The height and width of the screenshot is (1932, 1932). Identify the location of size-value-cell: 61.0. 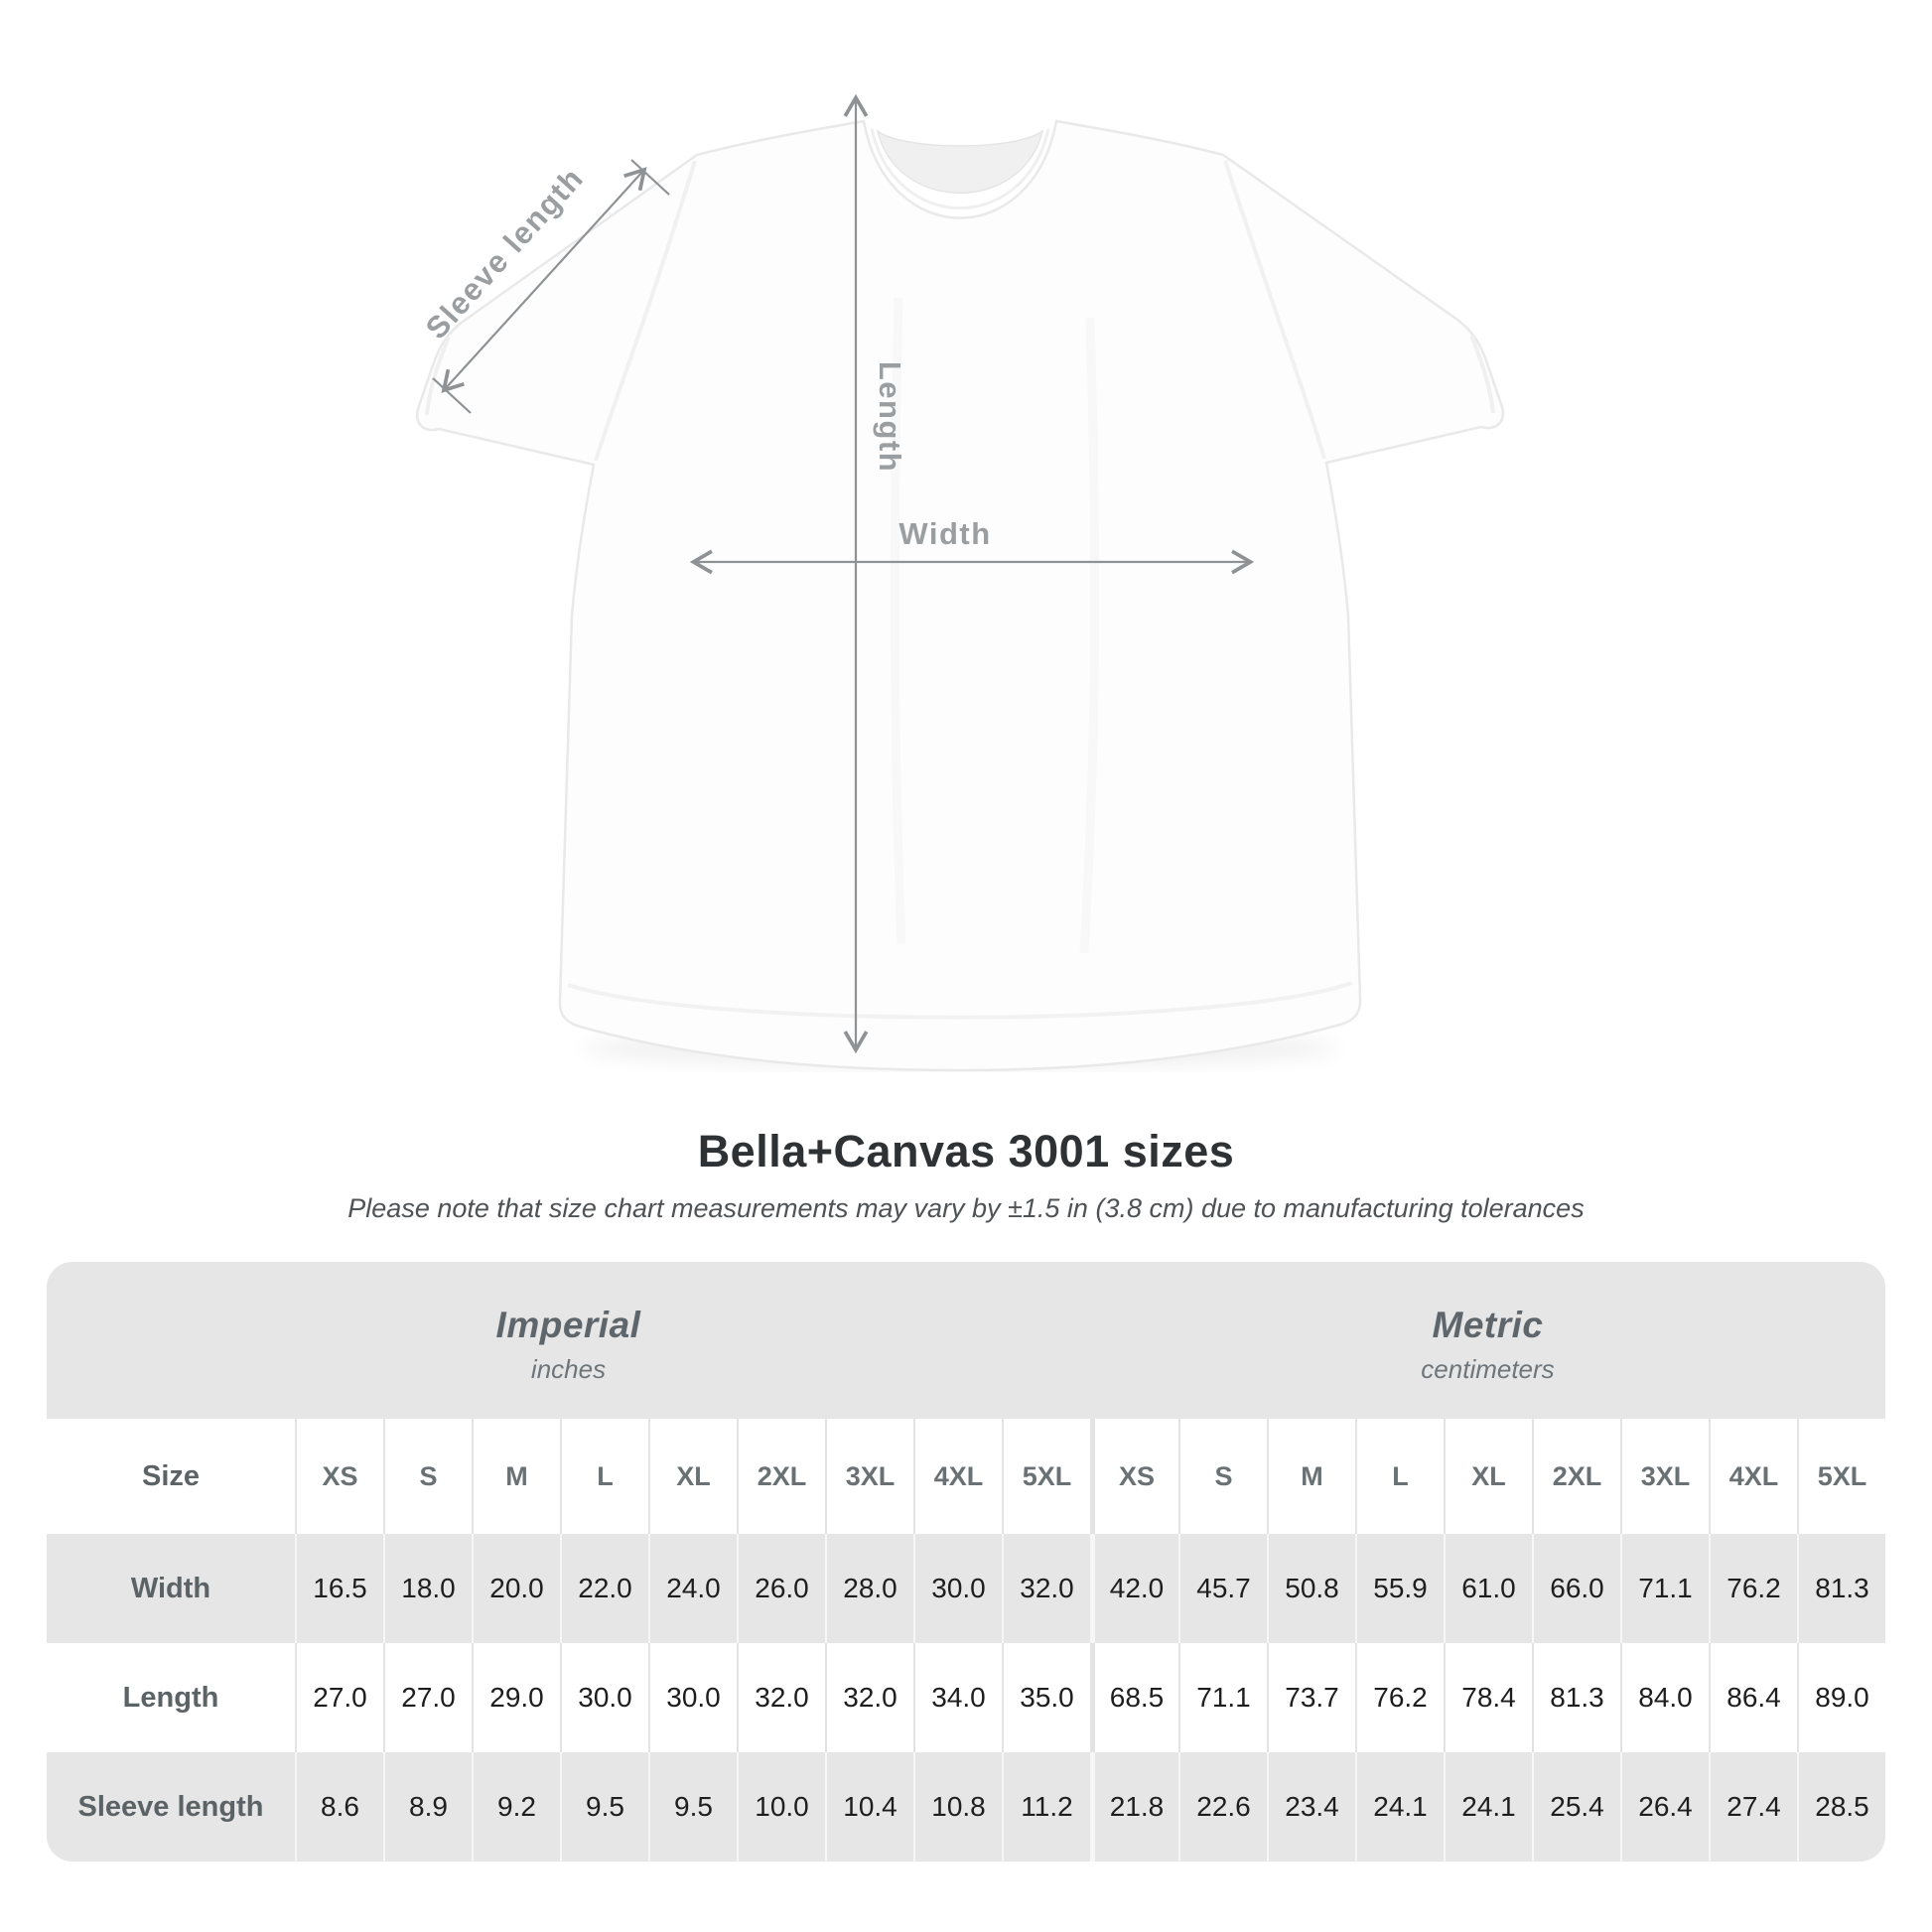
(1488, 1589).